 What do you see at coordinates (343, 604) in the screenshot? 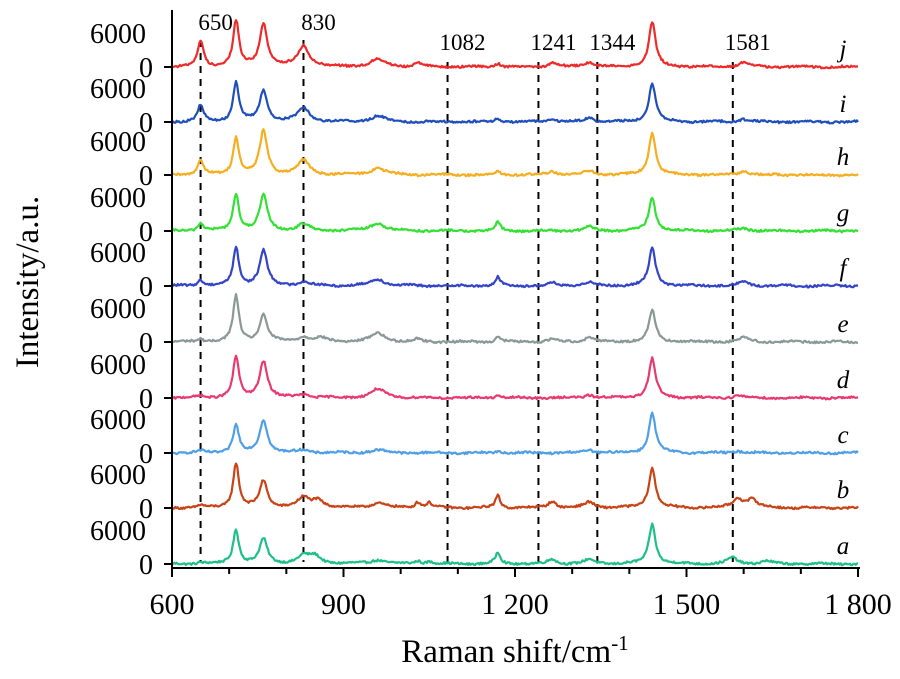
I see `x-tick-label-900: 900` at bounding box center [343, 604].